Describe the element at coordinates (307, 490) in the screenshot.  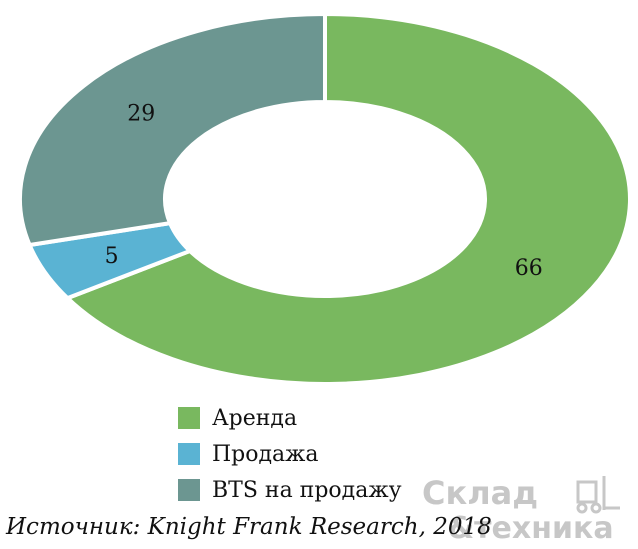
I see `legend-label-bts: BTS на продажу` at that location.